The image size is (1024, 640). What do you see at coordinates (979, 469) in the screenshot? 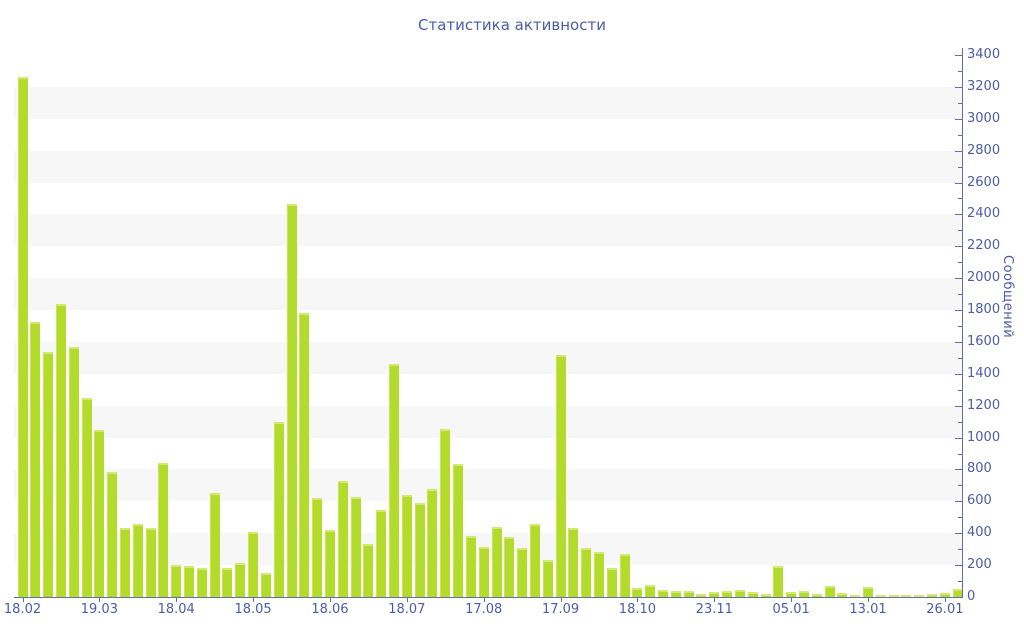
I see `y-axis-tick-label: 800` at bounding box center [979, 469].